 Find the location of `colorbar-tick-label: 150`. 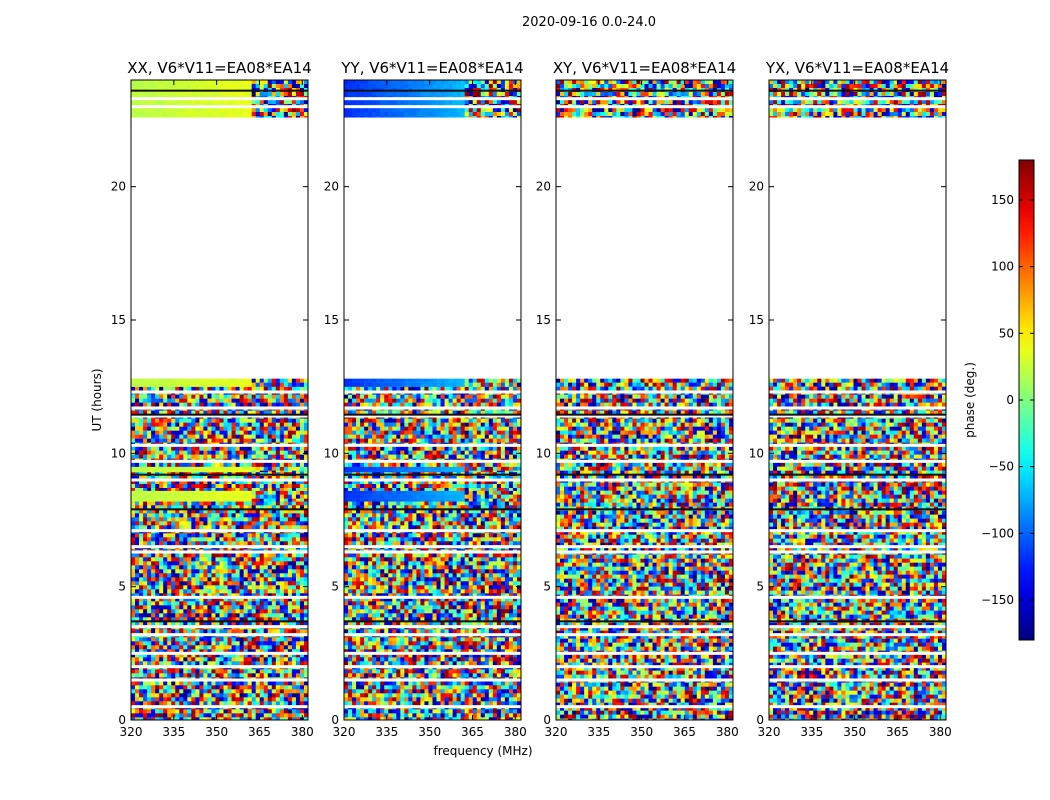

colorbar-tick-label: 150 is located at coordinates (1002, 200).